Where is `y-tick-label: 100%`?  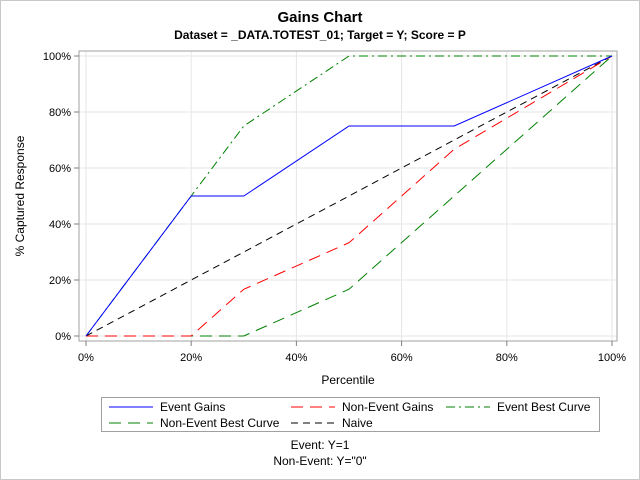
y-tick-label: 100% is located at coordinates (57, 57).